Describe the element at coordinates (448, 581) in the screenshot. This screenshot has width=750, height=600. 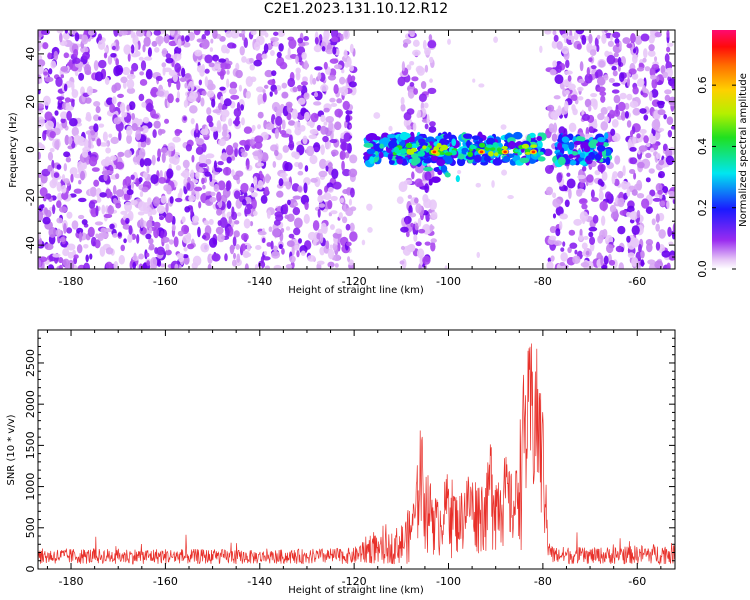
I see `x-tick-label: -100` at that location.